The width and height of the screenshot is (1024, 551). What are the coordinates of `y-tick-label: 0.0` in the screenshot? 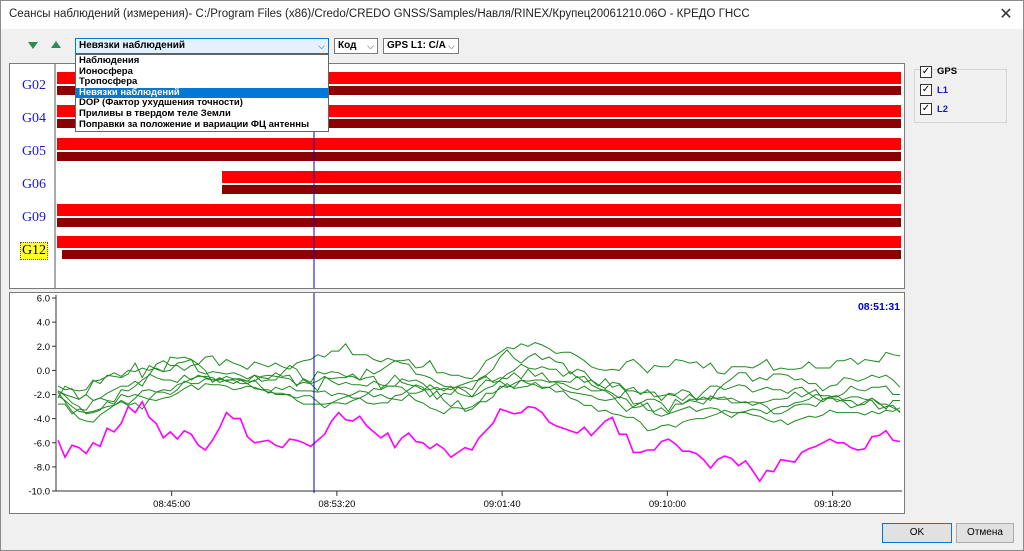 It's located at (43, 371).